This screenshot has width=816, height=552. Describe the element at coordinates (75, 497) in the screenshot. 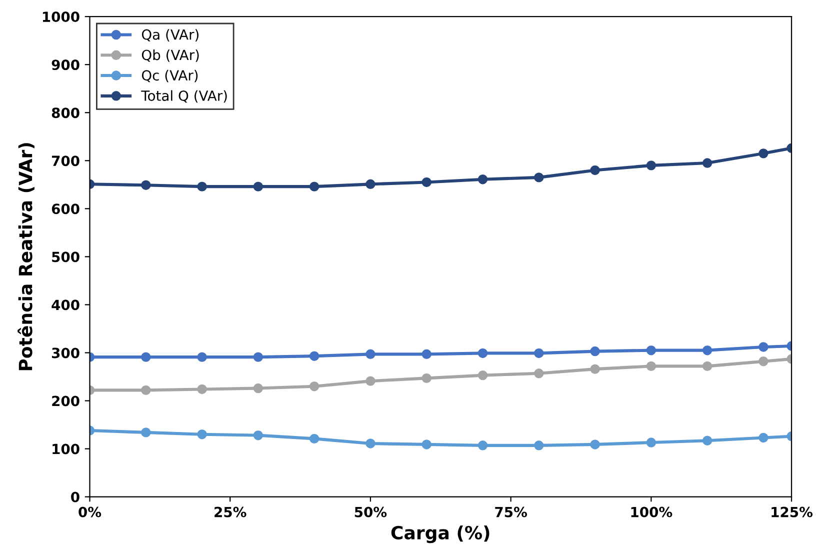

I see `y-tick-label: 0` at that location.